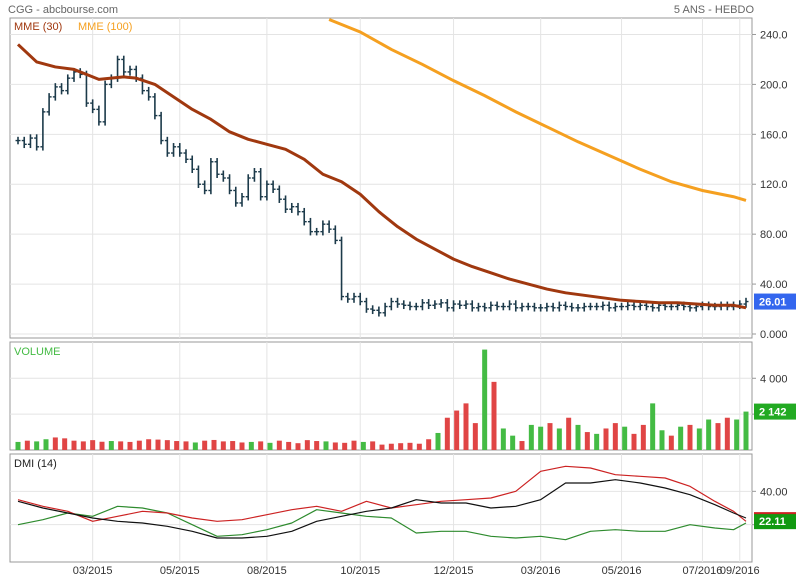 Image resolution: width=800 pixels, height=580 pixels. I want to click on last-price-badge, so click(775, 301).